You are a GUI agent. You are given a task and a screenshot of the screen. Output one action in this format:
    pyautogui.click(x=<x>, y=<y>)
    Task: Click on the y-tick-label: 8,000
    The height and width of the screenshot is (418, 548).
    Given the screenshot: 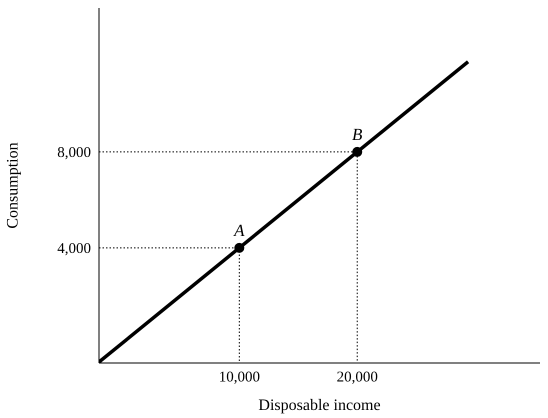 What is the action you would take?
    pyautogui.click(x=74, y=153)
    